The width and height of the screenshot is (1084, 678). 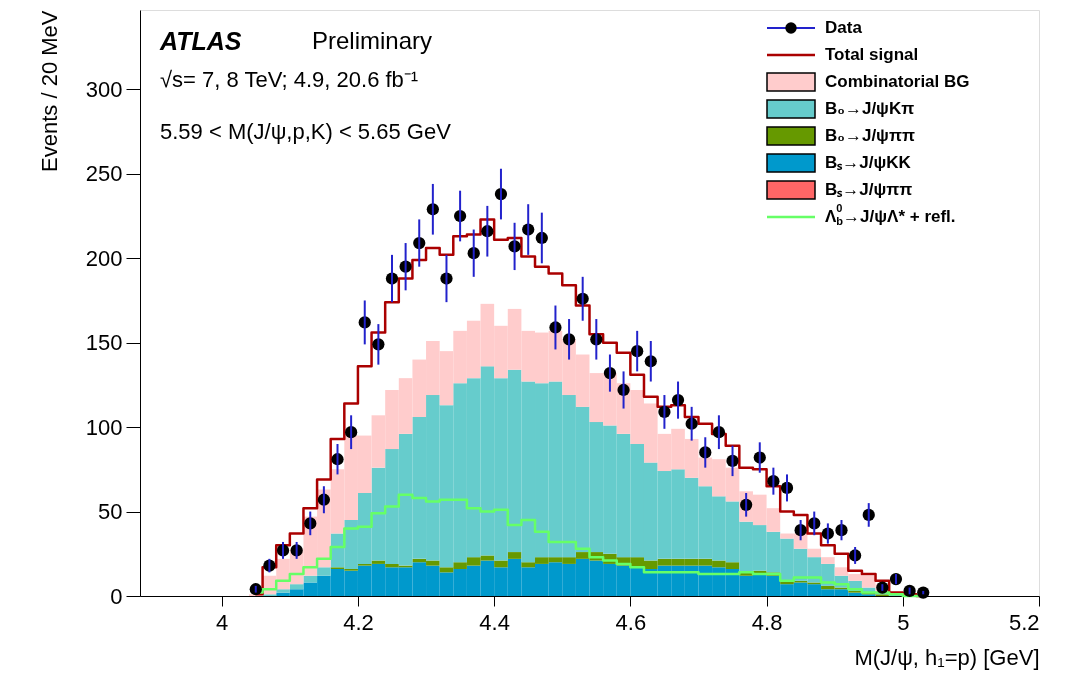 What do you see at coordinates (306, 131) in the screenshot?
I see `annotation: 5.59 < M(J/ψ,p,K) < 5.65 GeV` at bounding box center [306, 131].